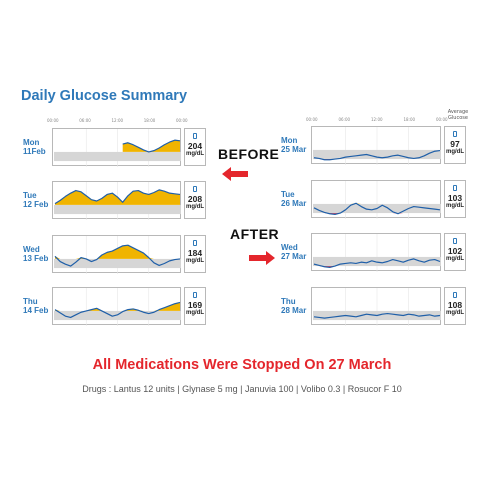 This screenshot has height=484, width=484. I want to click on day-label: Tue 12 Feb, so click(35, 200).